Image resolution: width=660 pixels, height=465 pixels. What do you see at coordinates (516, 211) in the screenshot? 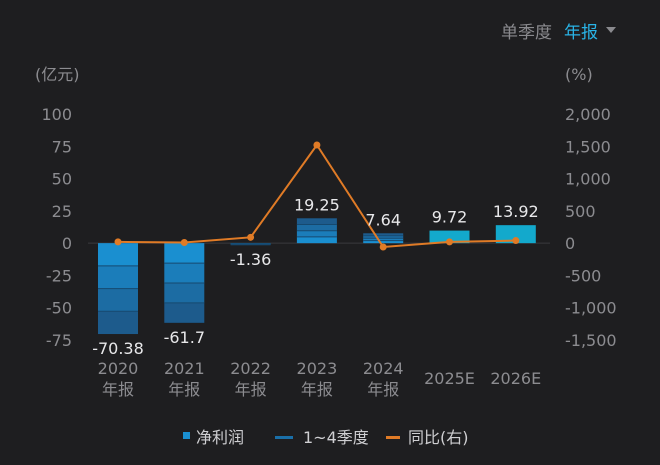
I see `bar-value-label: 13.92` at bounding box center [516, 211].